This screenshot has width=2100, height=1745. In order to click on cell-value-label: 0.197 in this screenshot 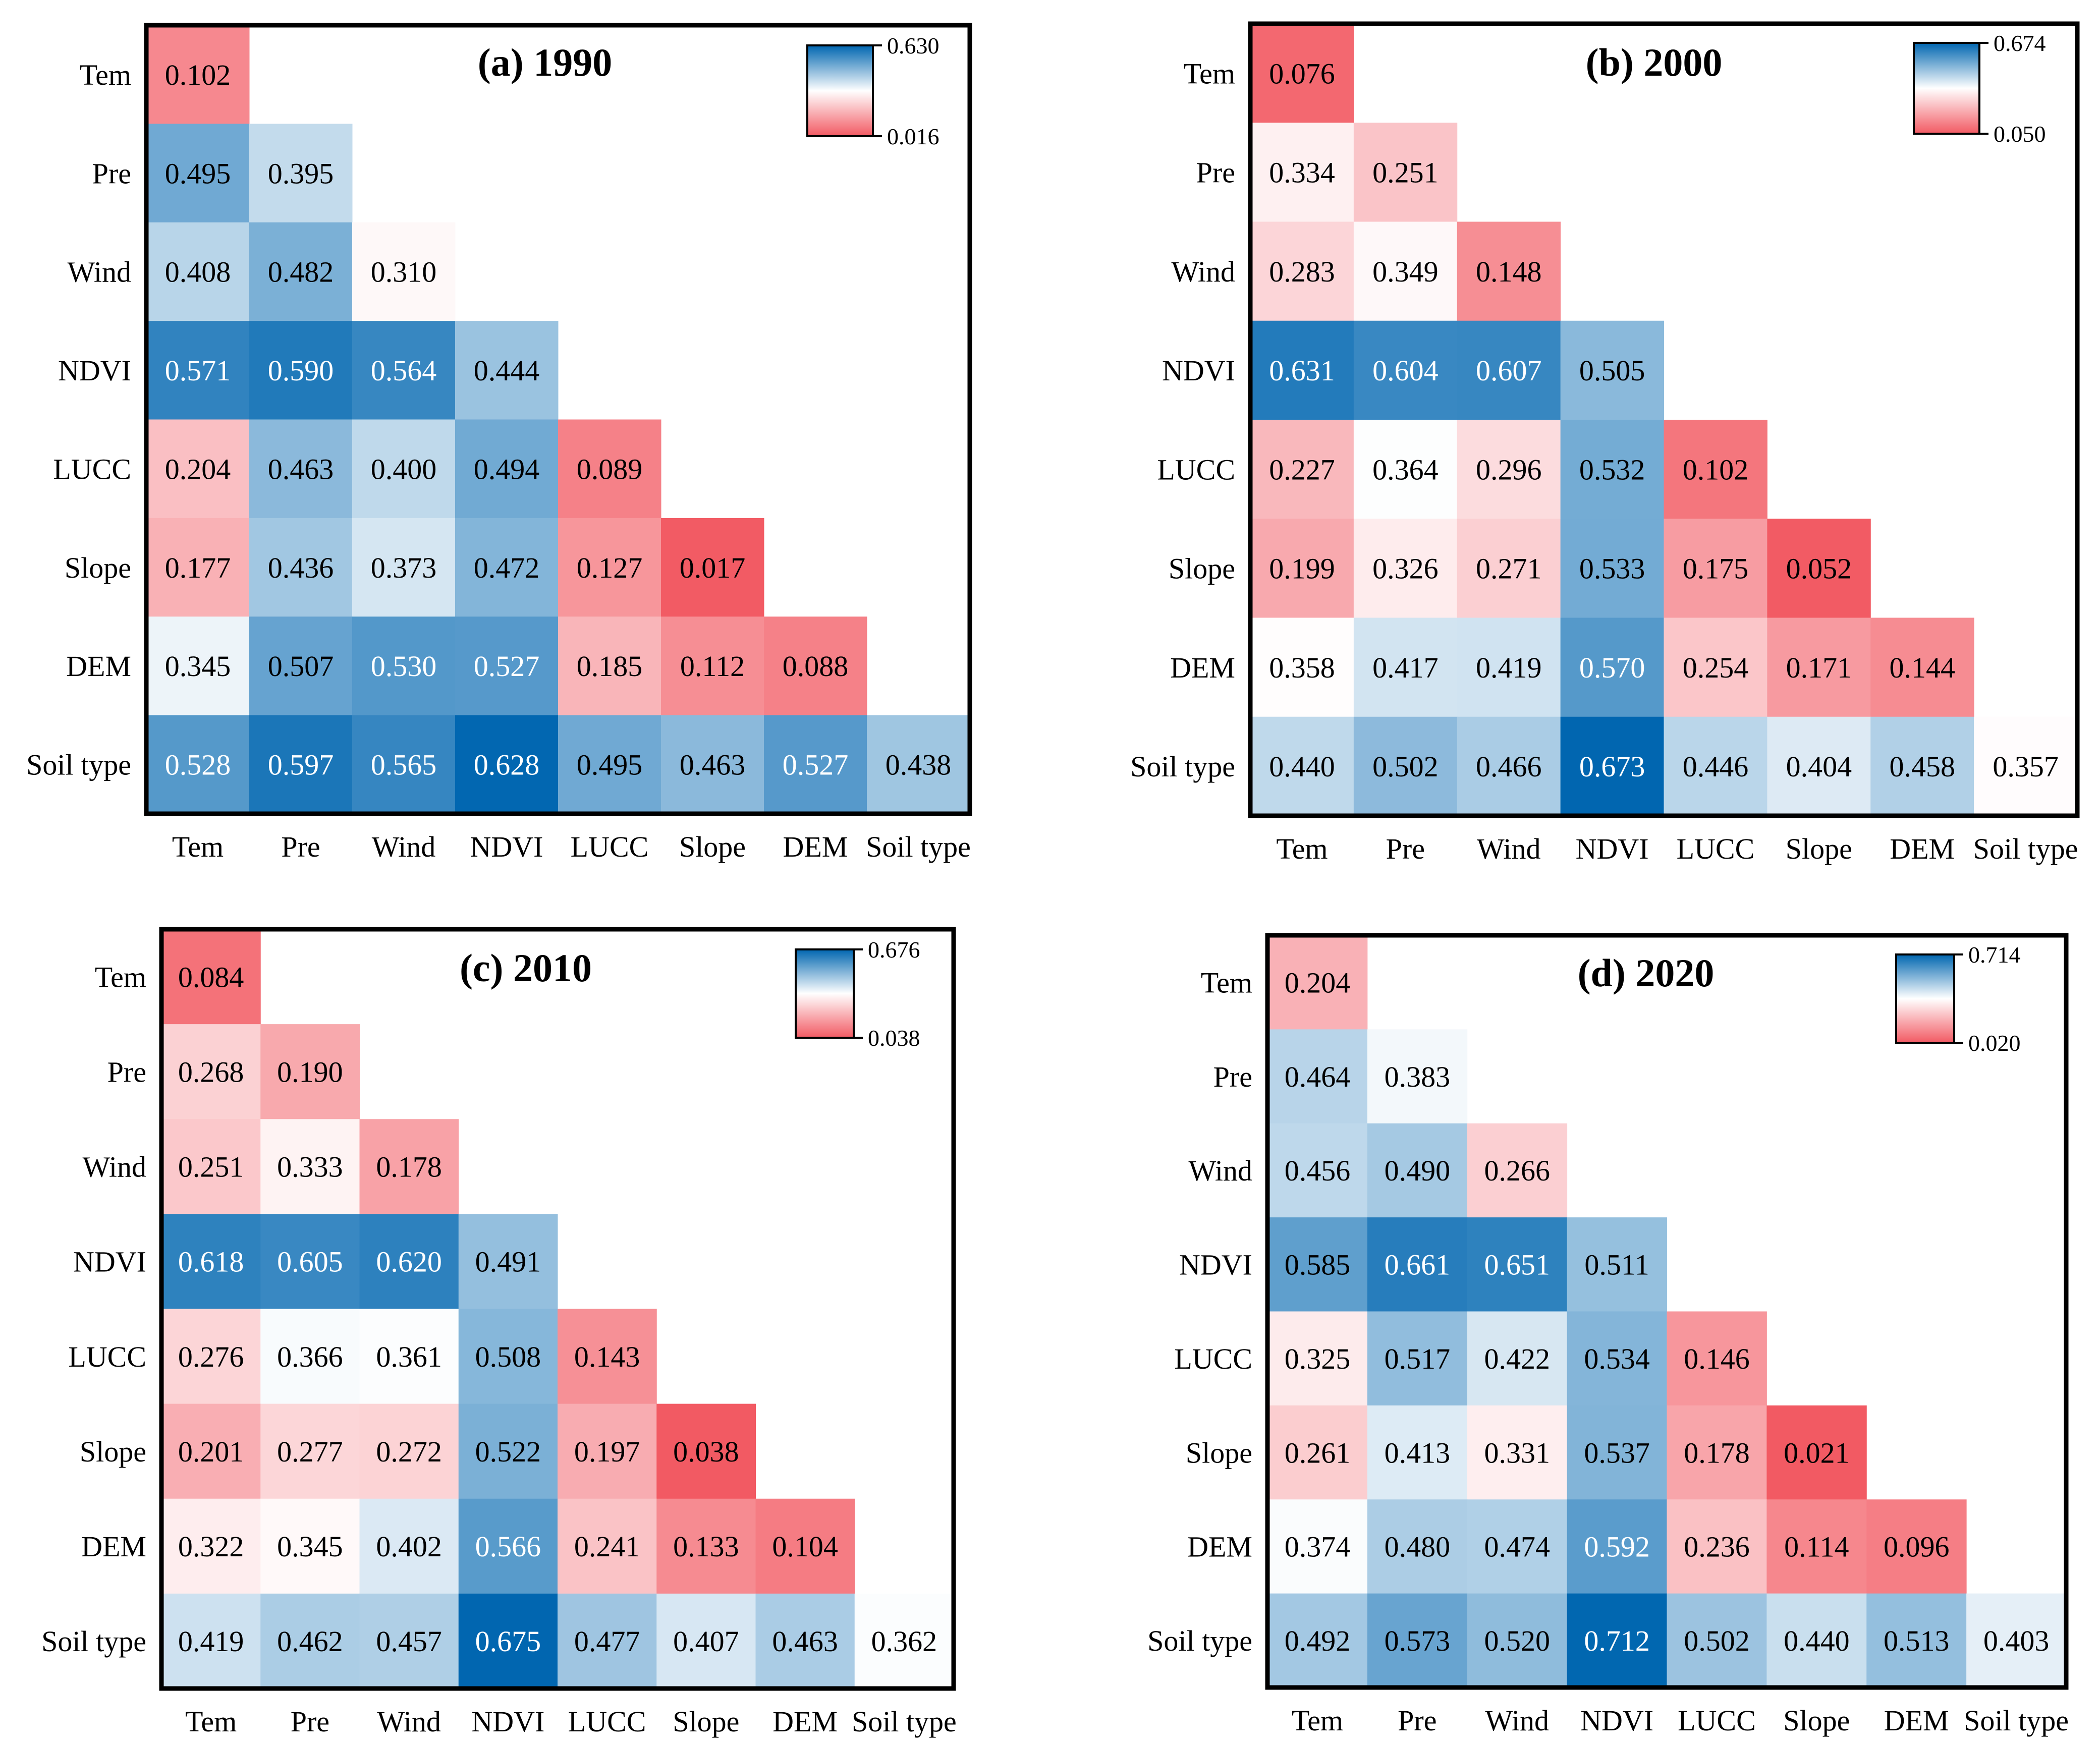, I will do `click(607, 1451)`.